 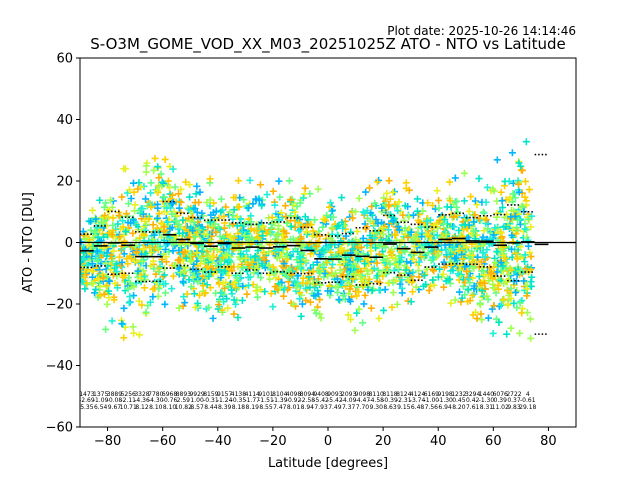 What do you see at coordinates (472, 394) in the screenshot?
I see `bin-count-label: 3294` at bounding box center [472, 394].